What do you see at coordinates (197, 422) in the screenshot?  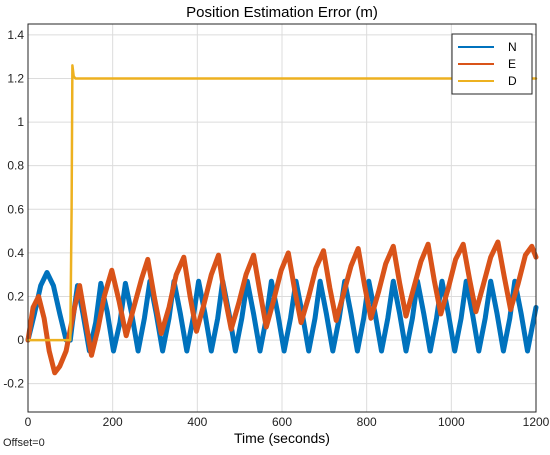 I see `x-tick-label: 400` at bounding box center [197, 422].